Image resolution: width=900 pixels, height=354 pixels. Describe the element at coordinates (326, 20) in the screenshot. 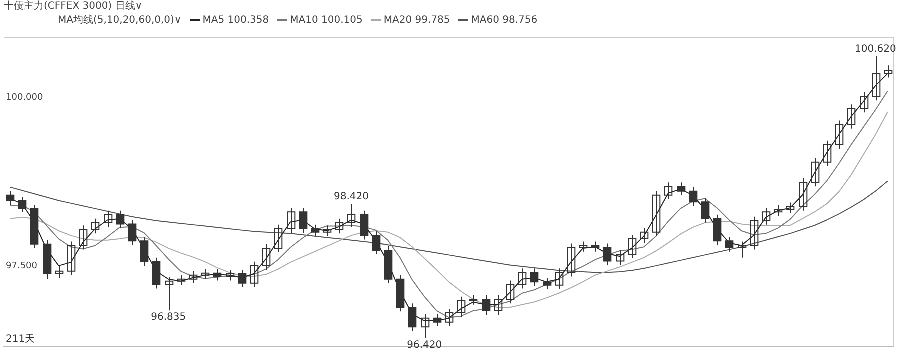

I see `legend-label: MA10 100.105` at that location.